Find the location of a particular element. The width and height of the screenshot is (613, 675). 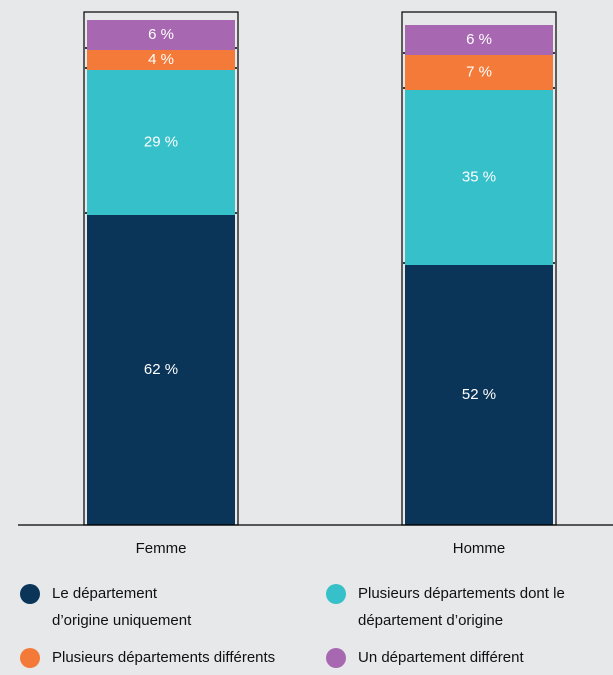

value-label: 7 % is located at coordinates (479, 71).